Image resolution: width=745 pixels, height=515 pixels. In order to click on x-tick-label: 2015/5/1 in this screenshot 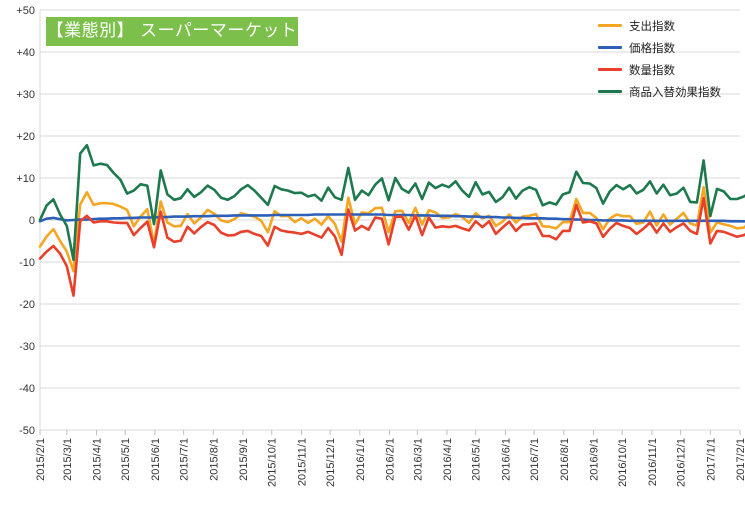, I will do `click(126, 459)`.